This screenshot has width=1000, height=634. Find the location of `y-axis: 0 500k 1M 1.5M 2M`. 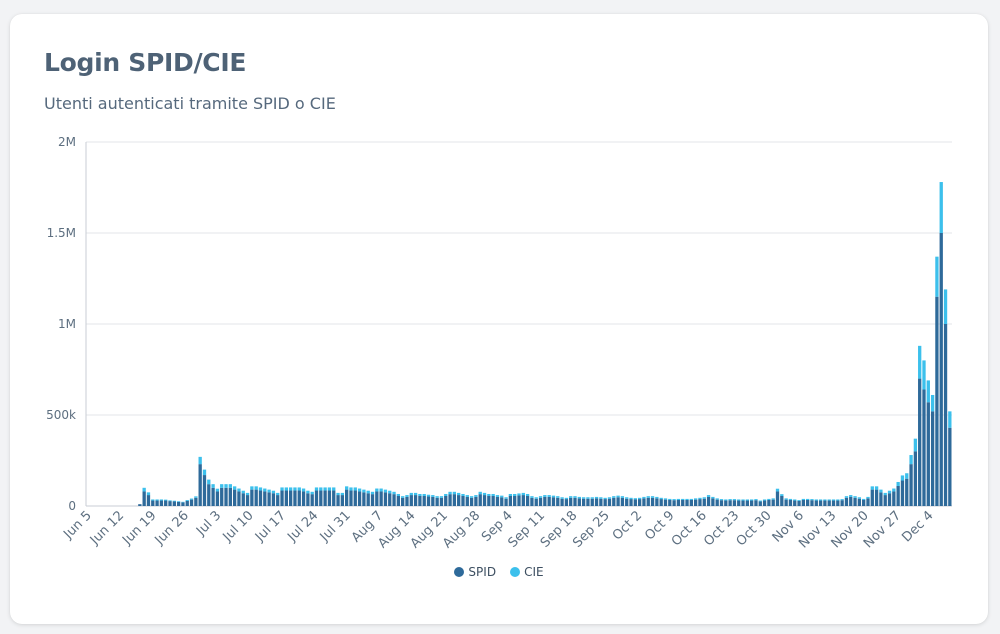

y-axis: 0 500k 1M 1.5M 2M is located at coordinates (66, 324).